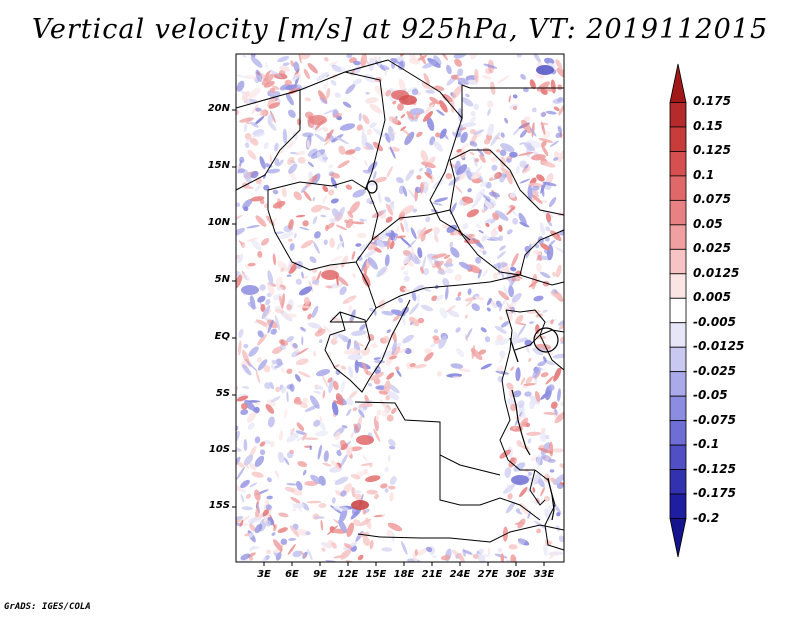 The image size is (800, 618). I want to click on lon-label: 33E, so click(544, 574).